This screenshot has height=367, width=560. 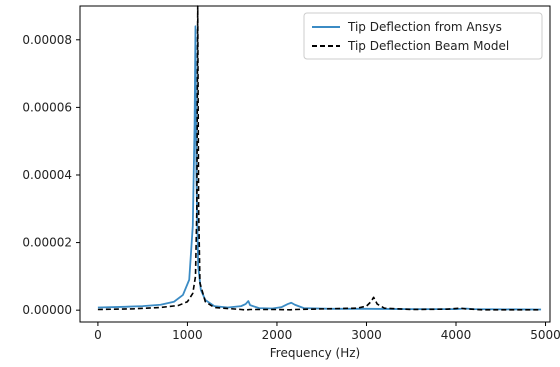 What do you see at coordinates (327, 332) in the screenshot?
I see `x-axis-ticks: 0 1000 2000 3000 4000 5000` at bounding box center [327, 332].